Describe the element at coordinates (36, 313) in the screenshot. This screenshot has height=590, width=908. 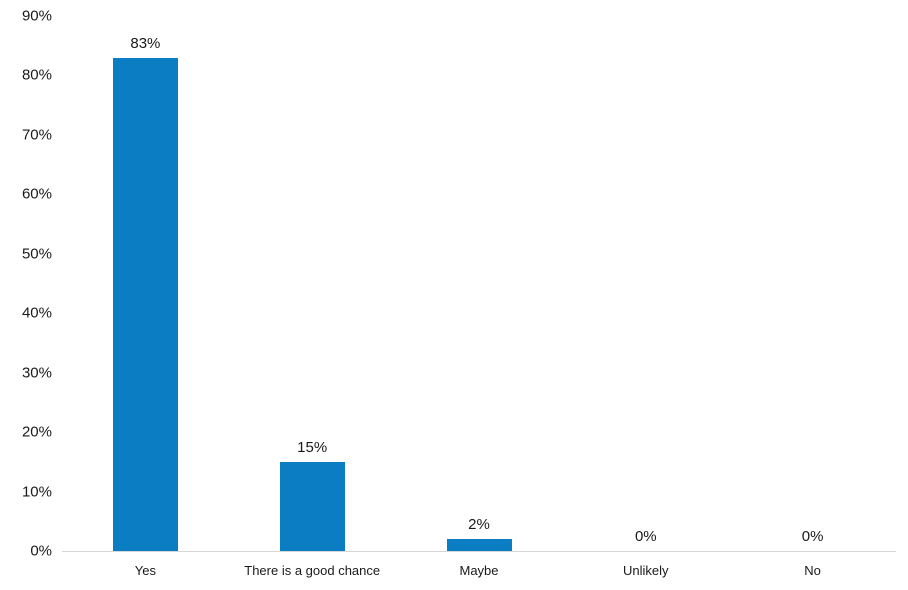
I see `y-tick-label: 40%` at that location.